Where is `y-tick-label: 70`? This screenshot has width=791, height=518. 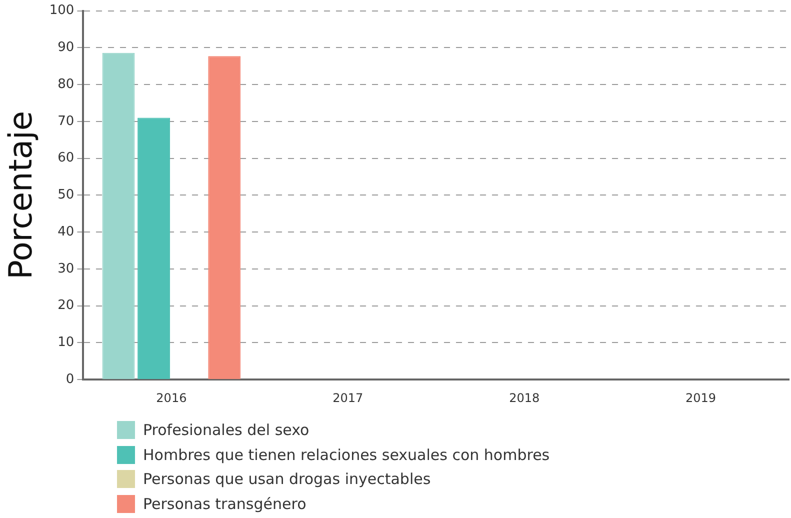 y-tick-label: 70 is located at coordinates (66, 121).